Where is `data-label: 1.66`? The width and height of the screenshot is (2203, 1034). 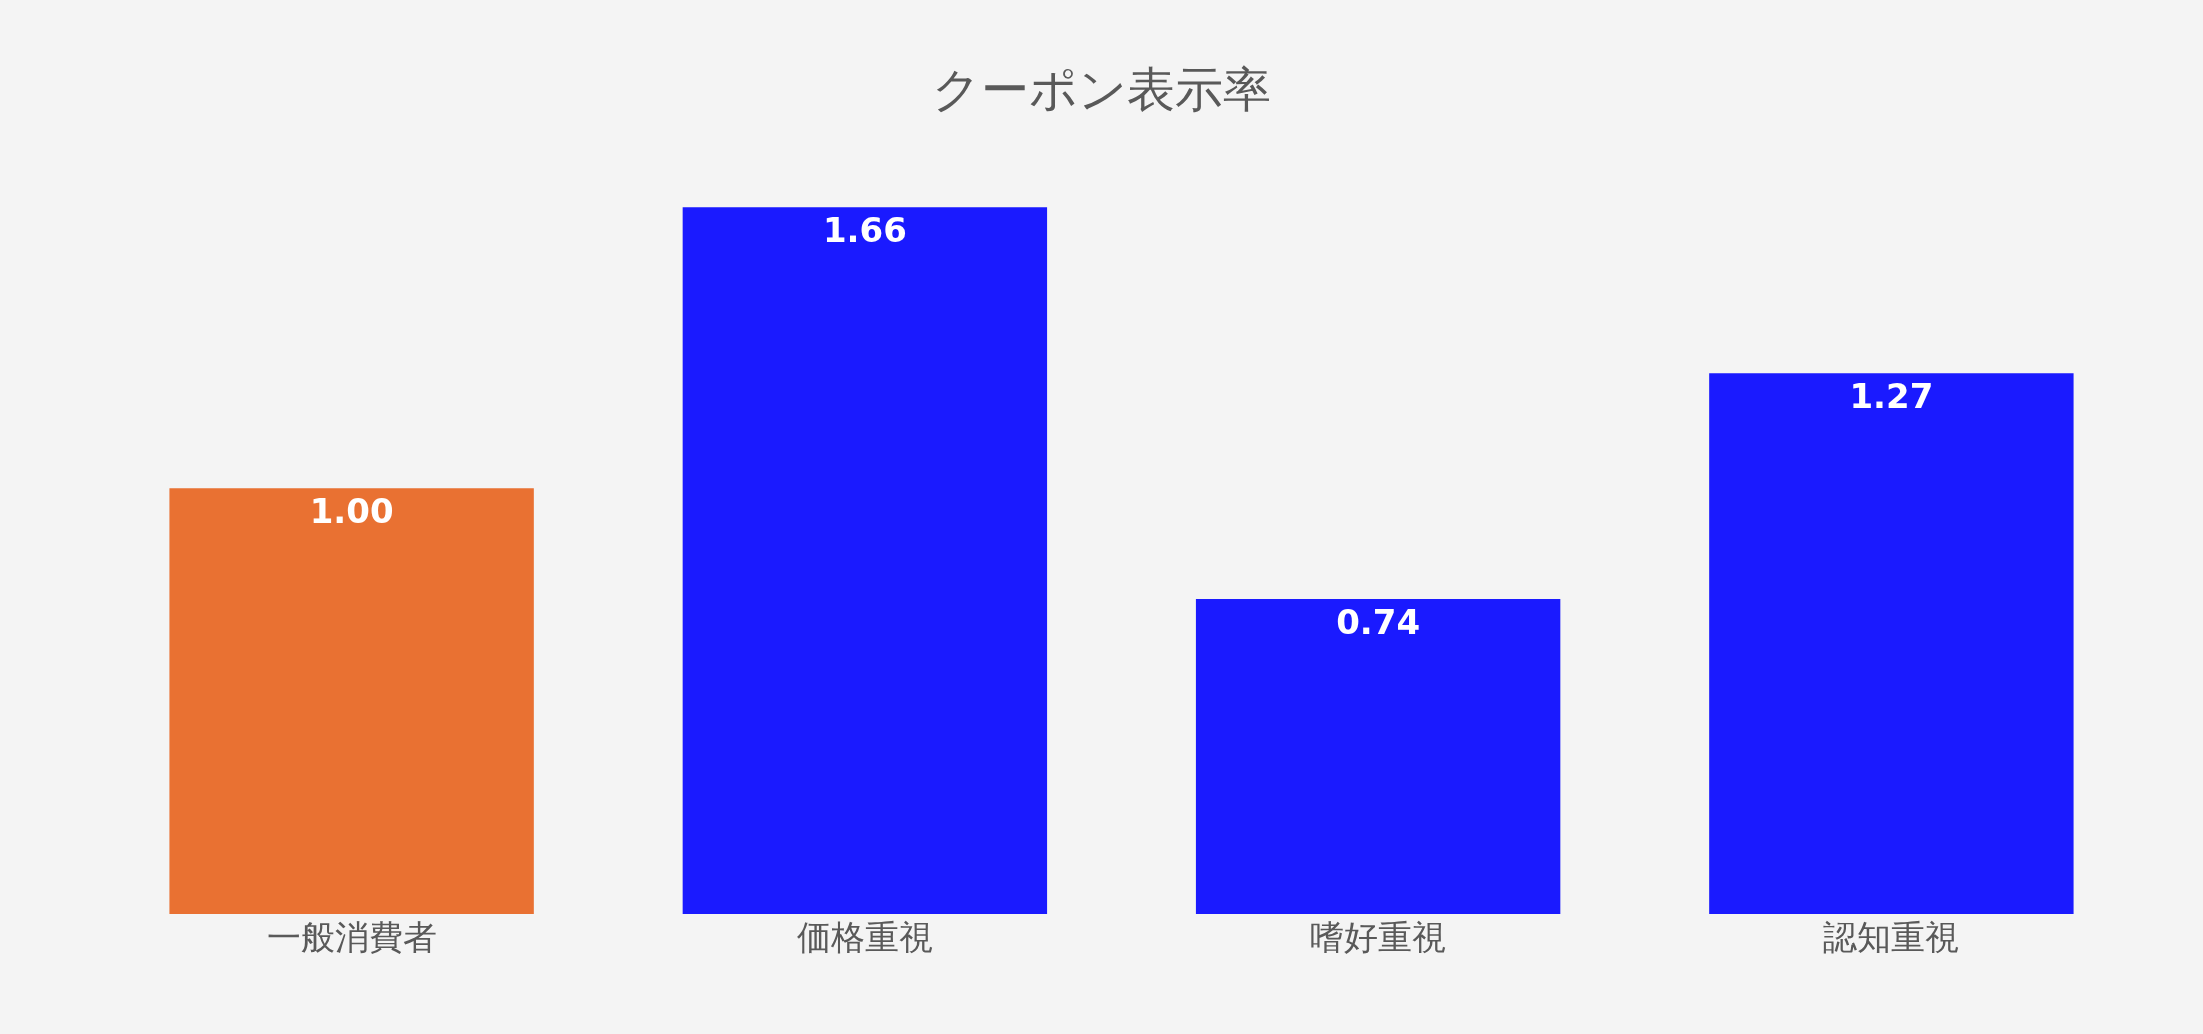
data-label: 1.66 is located at coordinates (864, 230).